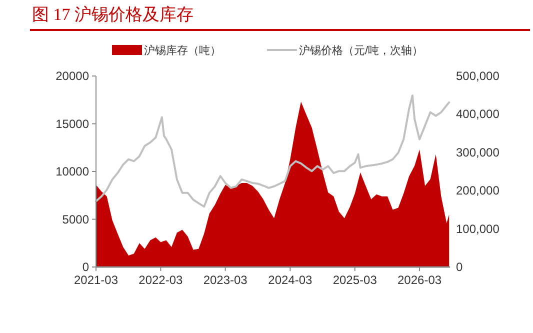 This screenshot has height=333, width=533. What do you see at coordinates (361, 50) in the screenshot?
I see `legend-label: 沪锡价格（元/吨，次轴）` at bounding box center [361, 50].